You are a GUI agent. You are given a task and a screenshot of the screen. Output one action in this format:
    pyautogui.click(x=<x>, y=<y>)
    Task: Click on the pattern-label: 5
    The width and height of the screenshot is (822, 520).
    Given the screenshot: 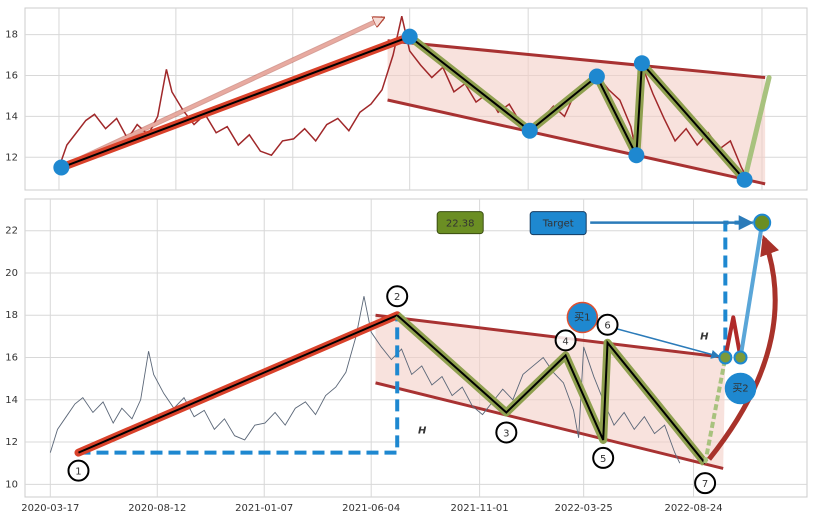 What is the action you would take?
    pyautogui.click(x=603, y=459)
    